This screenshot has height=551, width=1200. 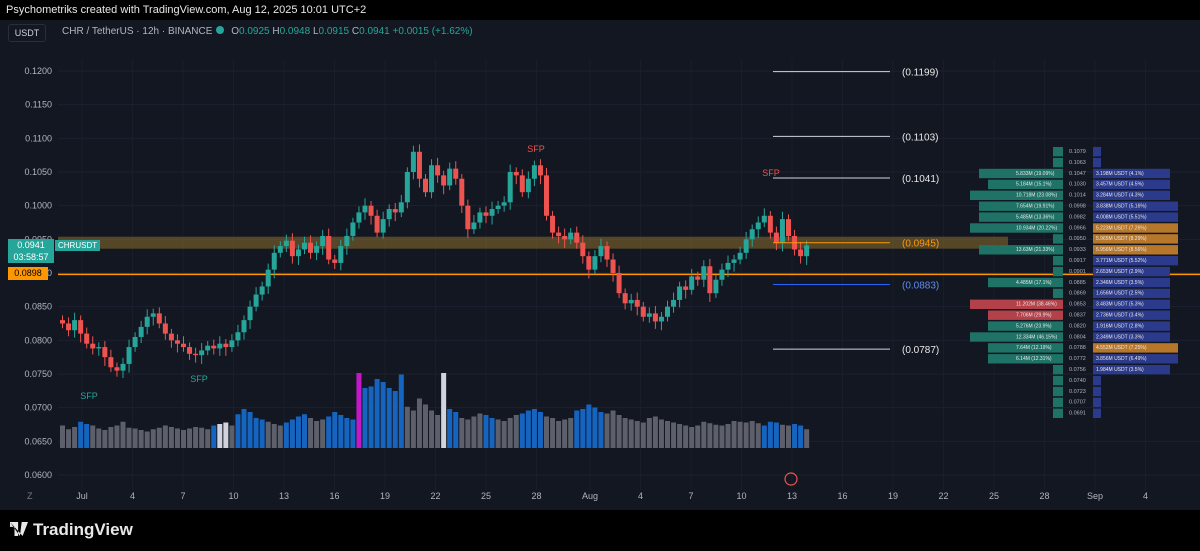 What do you see at coordinates (1034, 326) in the screenshot?
I see `profile-left-label: 5.276M (23.9%)` at bounding box center [1034, 326].